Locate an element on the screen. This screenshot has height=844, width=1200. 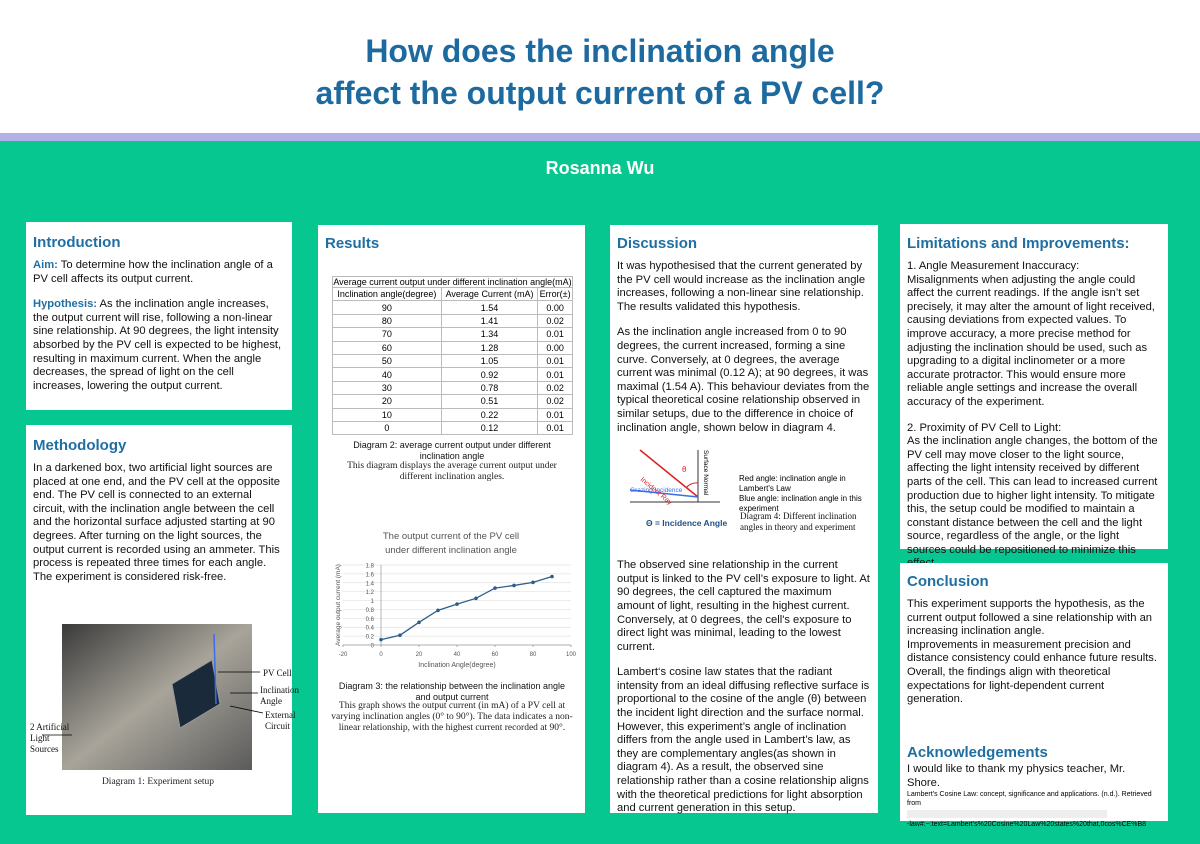
y-tick-label: 1.8 is located at coordinates (370, 567).